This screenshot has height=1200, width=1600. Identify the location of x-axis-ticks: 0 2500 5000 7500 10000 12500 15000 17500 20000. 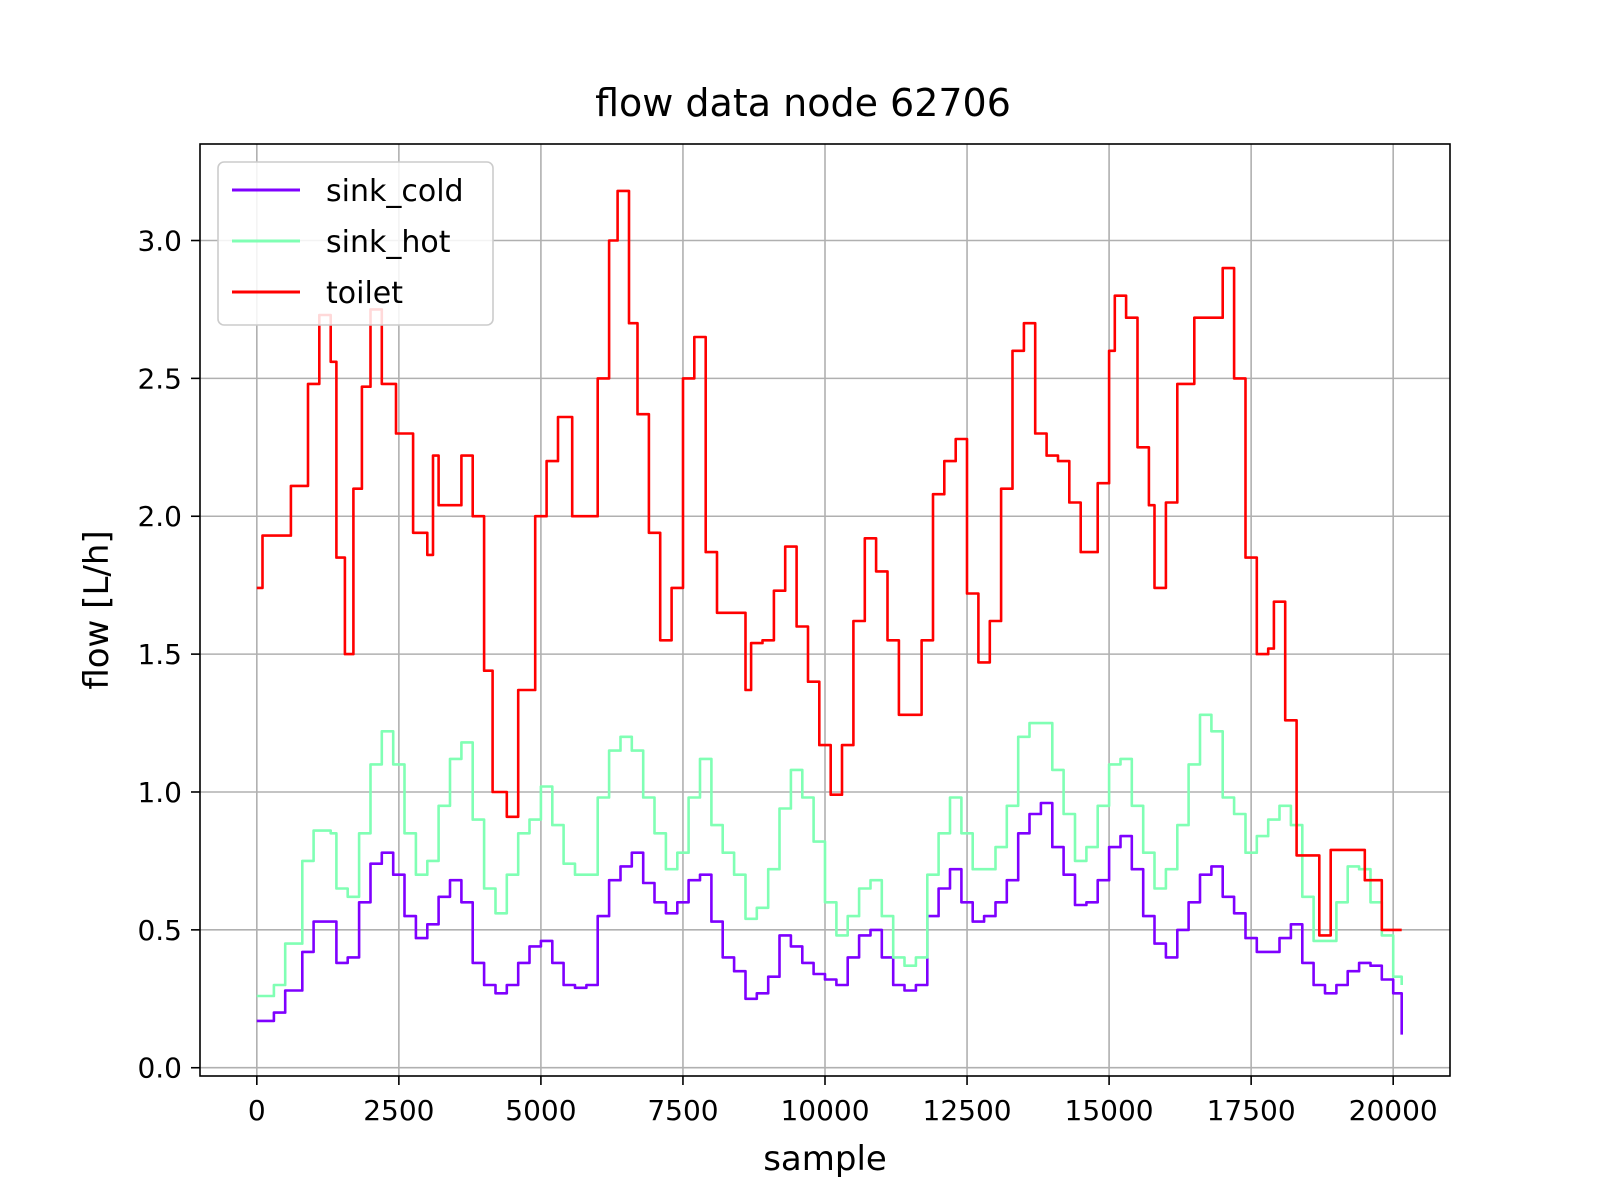
(843, 1101).